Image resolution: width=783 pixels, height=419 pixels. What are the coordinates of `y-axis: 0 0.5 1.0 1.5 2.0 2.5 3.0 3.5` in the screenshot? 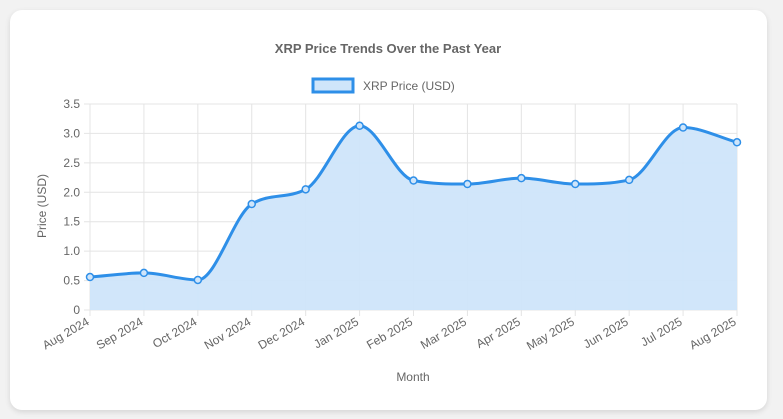 It's located at (71, 207).